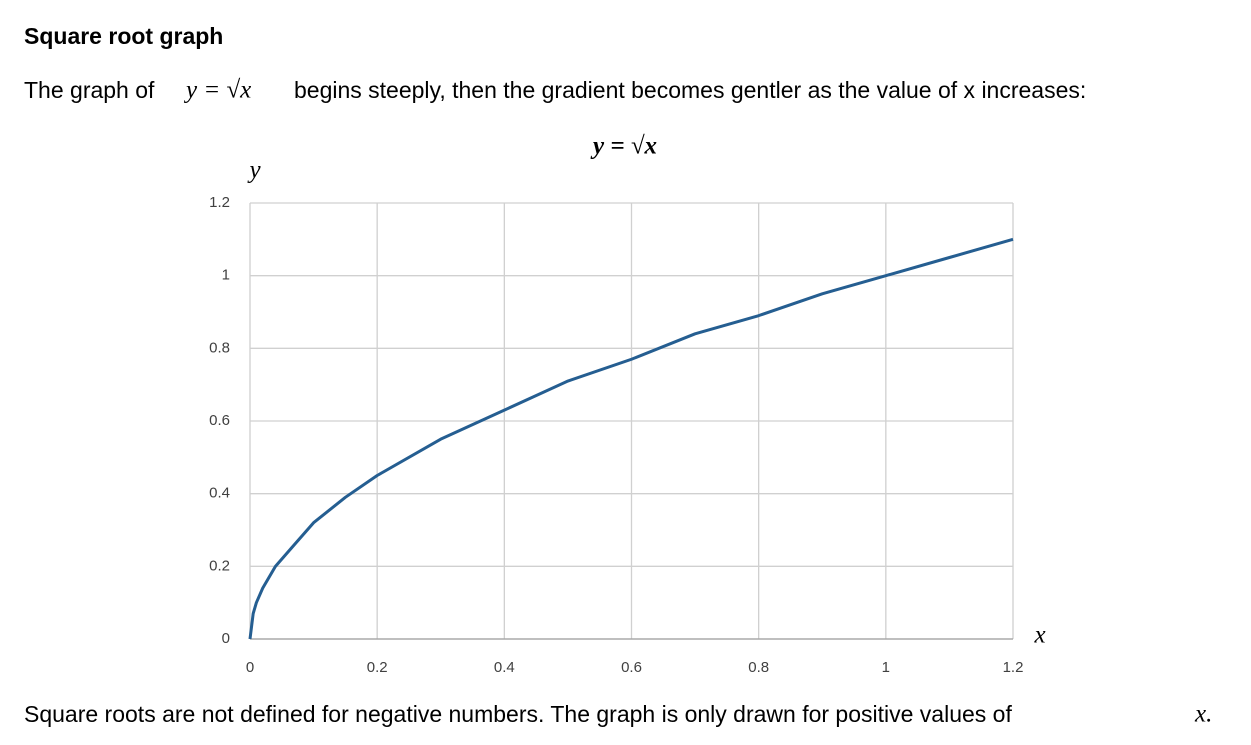 The image size is (1251, 745). What do you see at coordinates (219, 347) in the screenshot?
I see `y-tick-label: 0.8` at bounding box center [219, 347].